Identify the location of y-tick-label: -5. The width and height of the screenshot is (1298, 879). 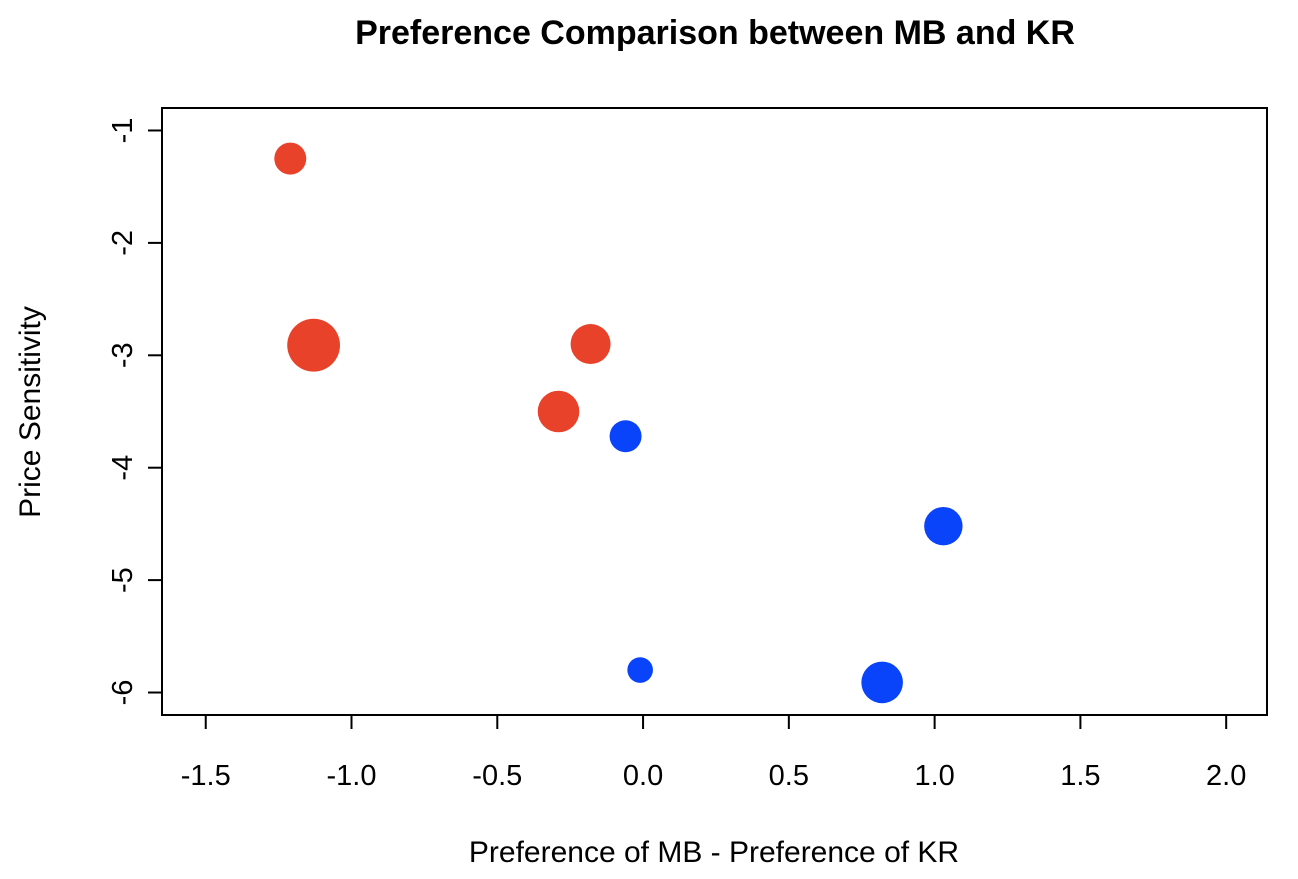
(123, 580).